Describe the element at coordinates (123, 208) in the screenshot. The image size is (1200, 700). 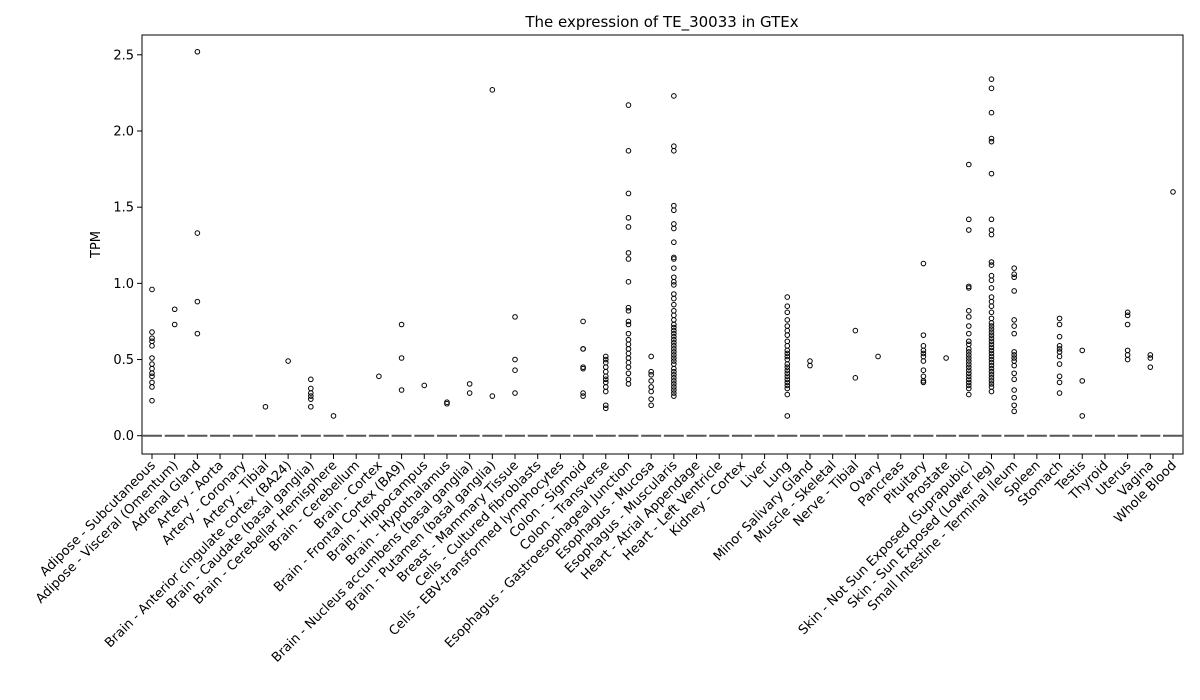
I see `y-tick-label: 1.5` at that location.